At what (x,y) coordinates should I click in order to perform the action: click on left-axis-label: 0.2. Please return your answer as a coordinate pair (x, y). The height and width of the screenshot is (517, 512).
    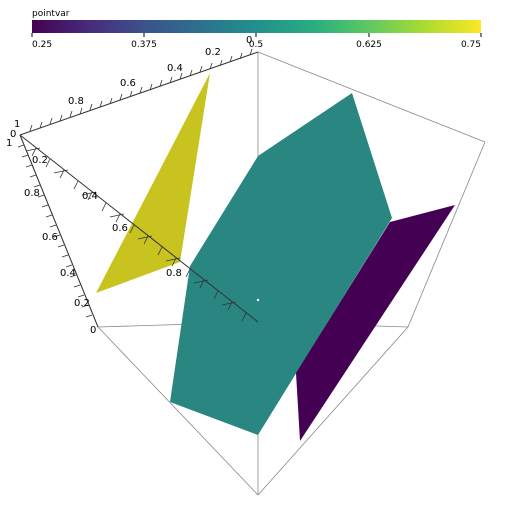
    Looking at the image, I should click on (82, 303).